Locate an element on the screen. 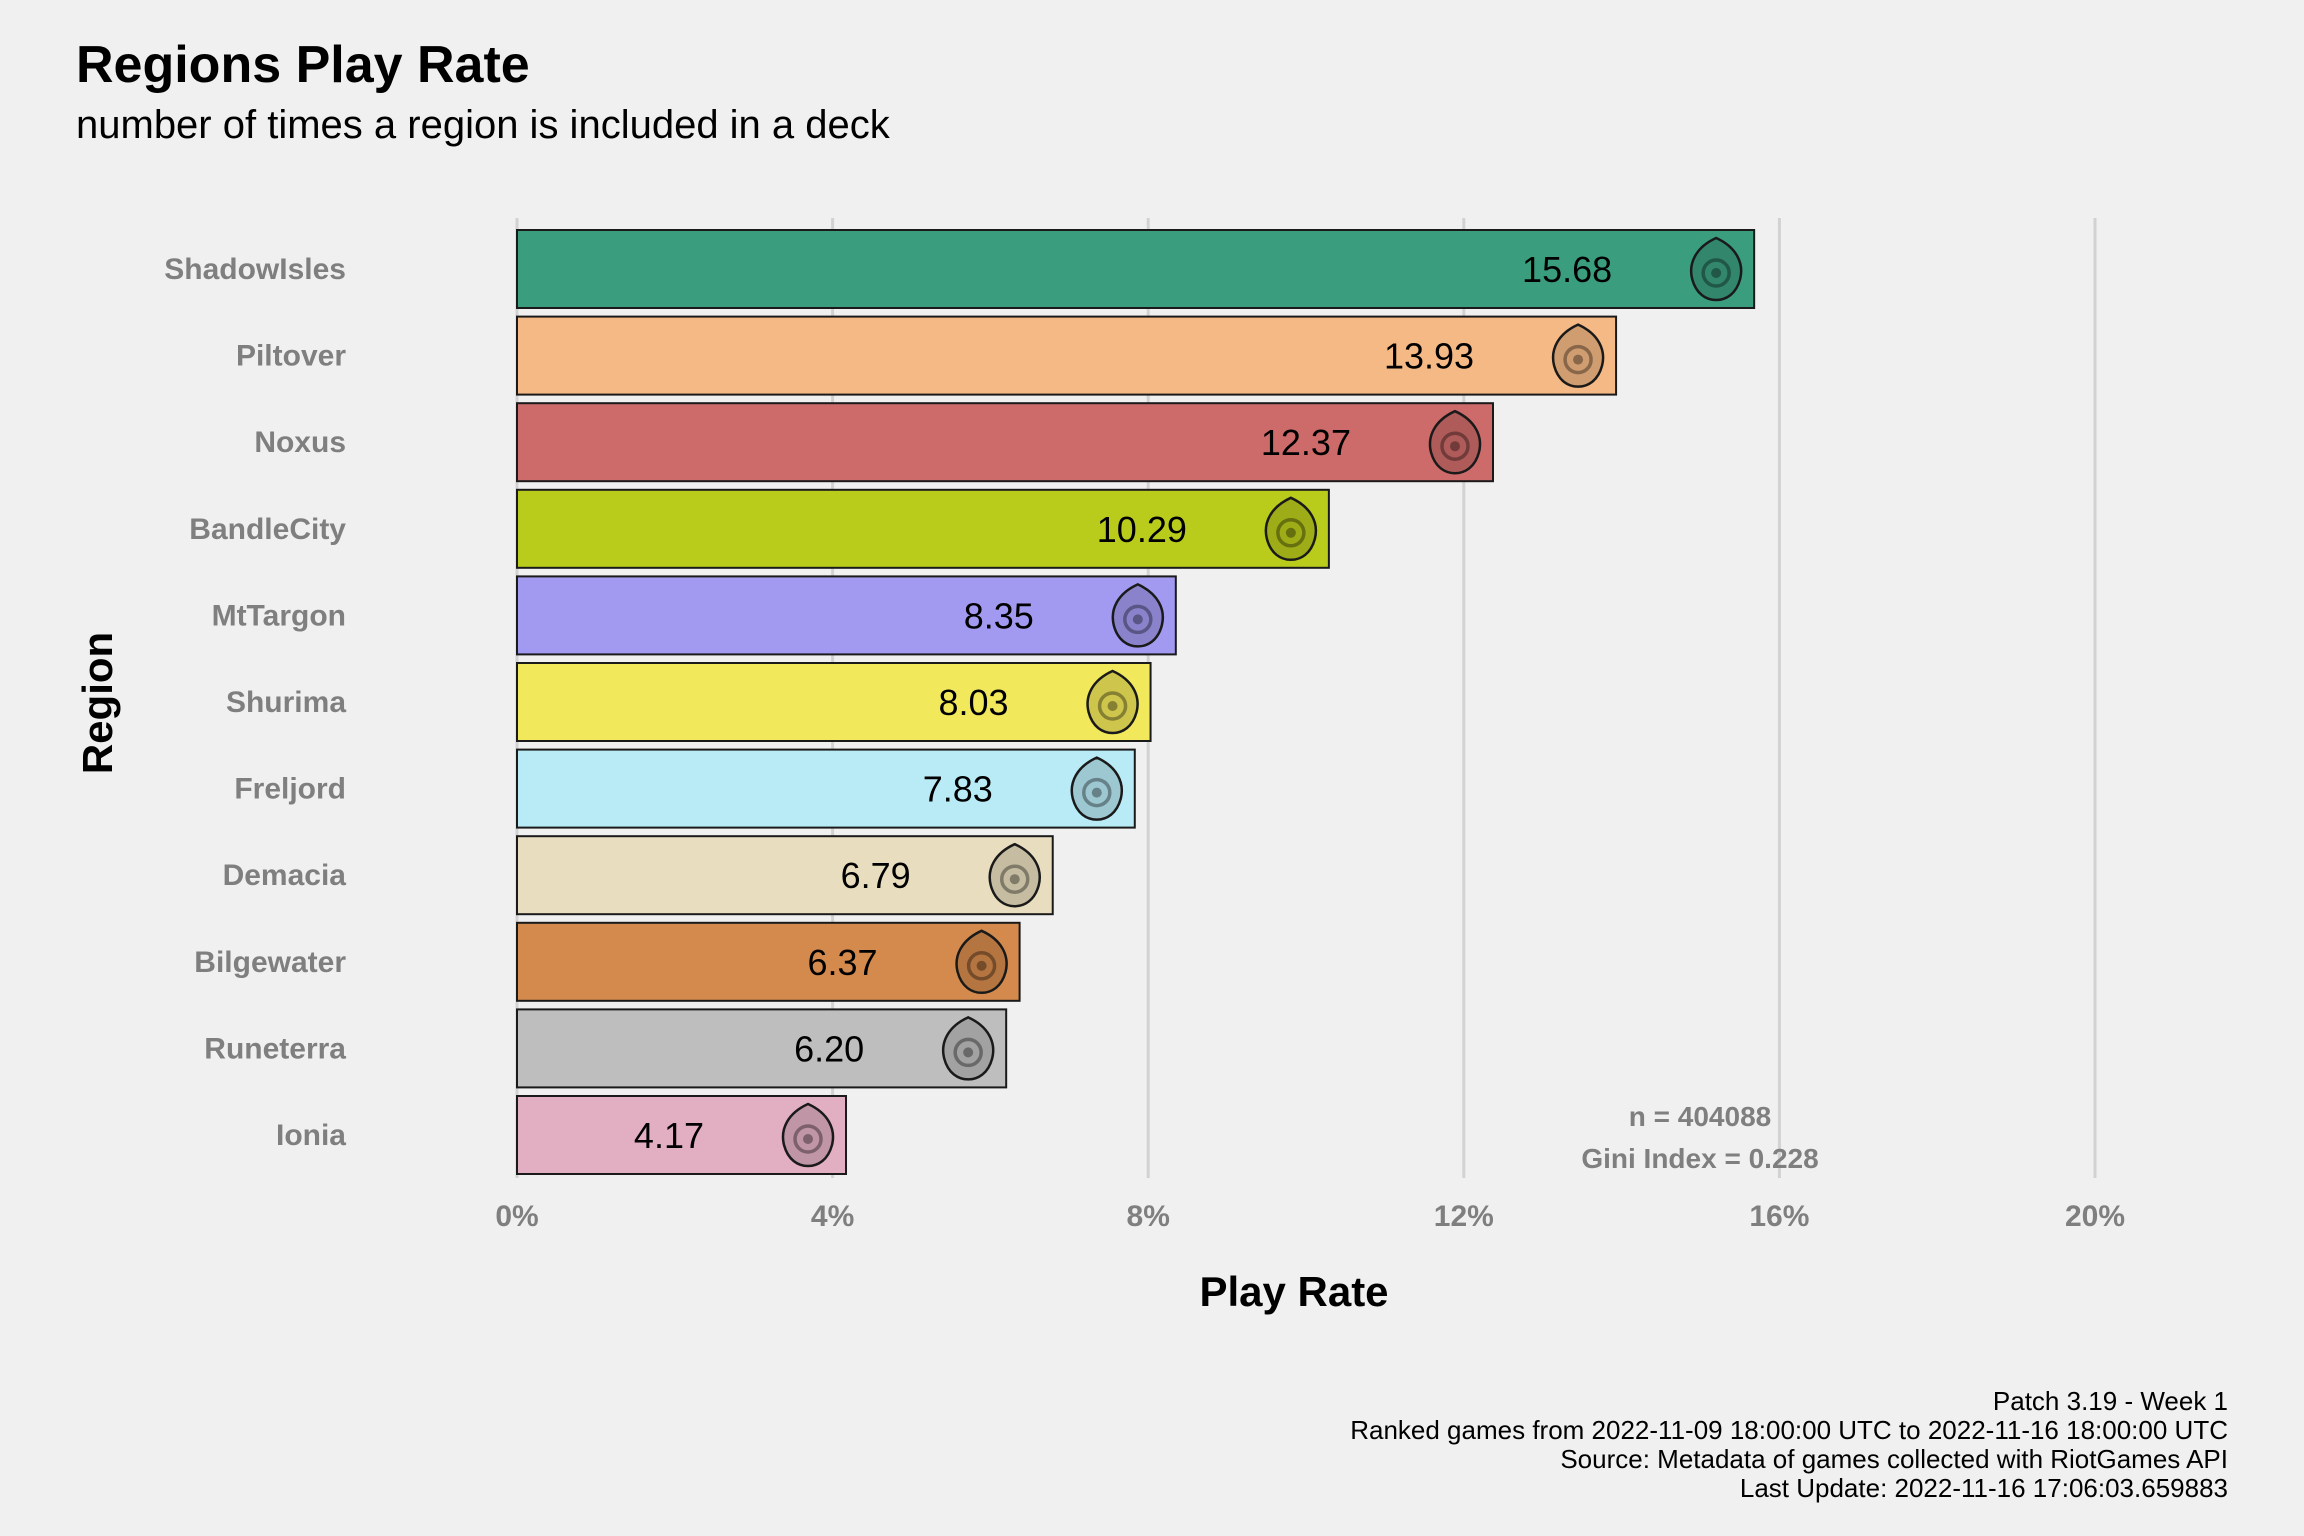 This screenshot has width=2304, height=1536. value-label: 8.03 is located at coordinates (973, 702).